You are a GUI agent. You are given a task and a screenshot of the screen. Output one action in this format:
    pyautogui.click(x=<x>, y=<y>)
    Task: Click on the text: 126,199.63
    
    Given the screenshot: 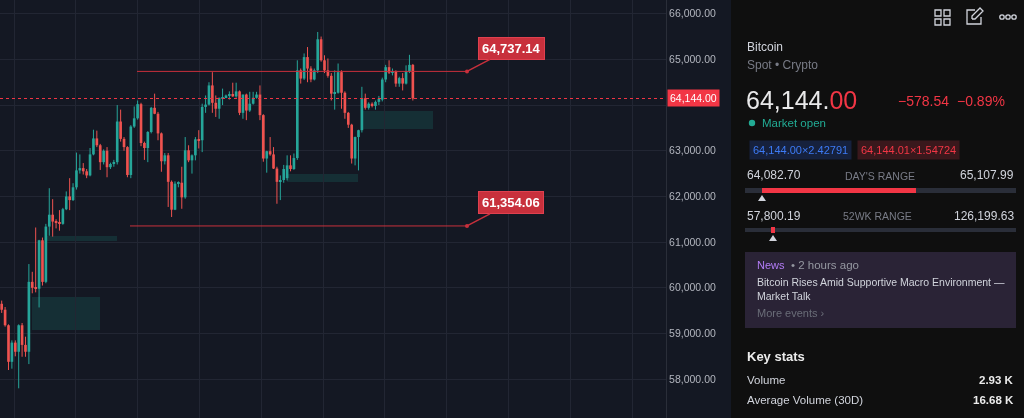 What is the action you would take?
    pyautogui.click(x=984, y=216)
    